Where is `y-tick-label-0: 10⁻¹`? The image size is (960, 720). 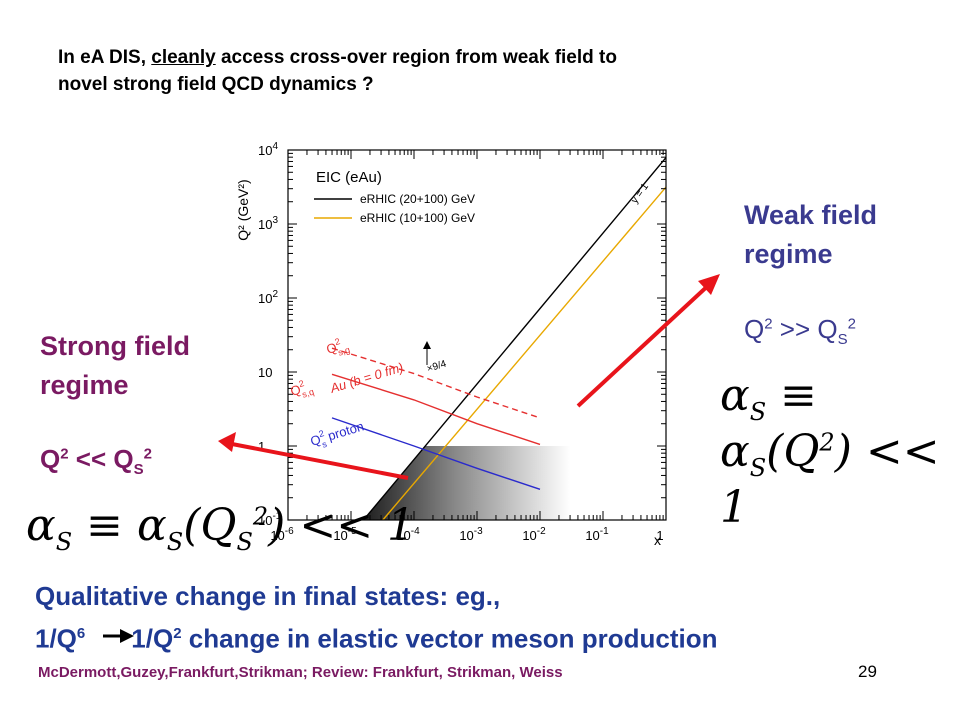
y-tick-label-0: 10⁻¹ is located at coordinates (270, 519).